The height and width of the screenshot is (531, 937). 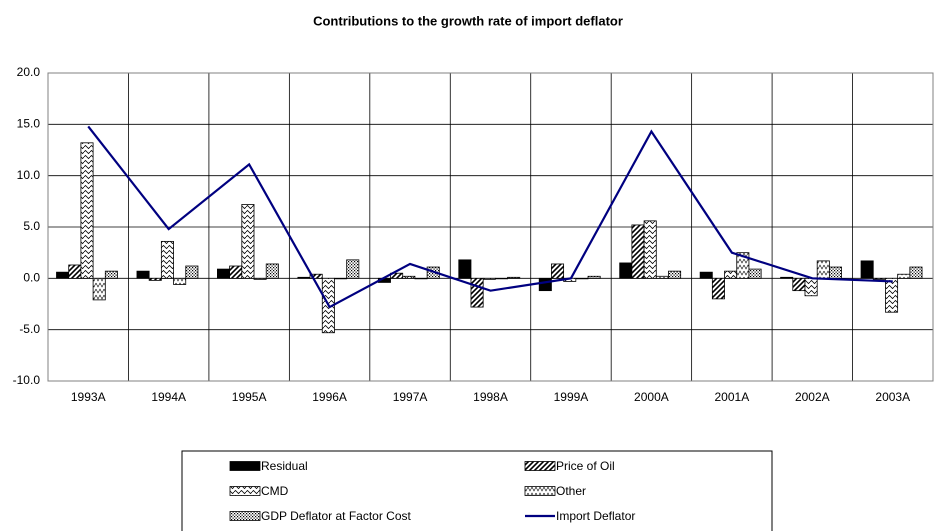 I want to click on x-tick-label: 2001A, so click(x=732, y=397).